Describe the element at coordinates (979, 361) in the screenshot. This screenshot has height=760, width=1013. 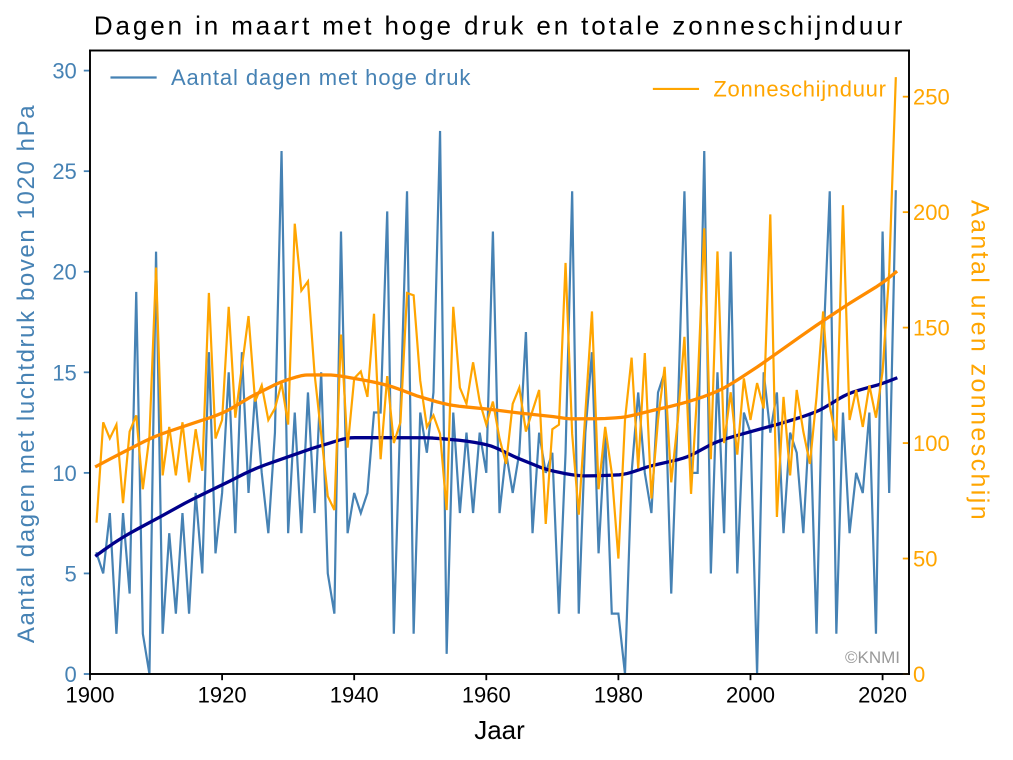
I see `svg-text: Aantal uren zonneschijn` at that location.